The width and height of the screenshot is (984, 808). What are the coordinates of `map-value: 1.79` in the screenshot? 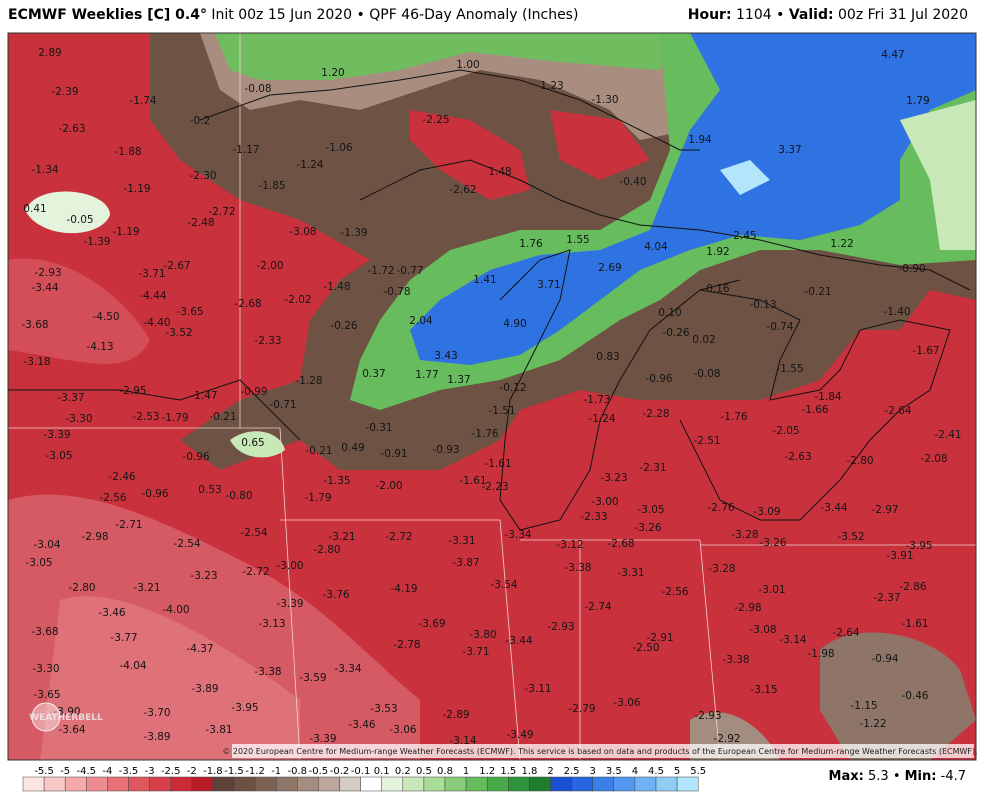 It's located at (917, 101).